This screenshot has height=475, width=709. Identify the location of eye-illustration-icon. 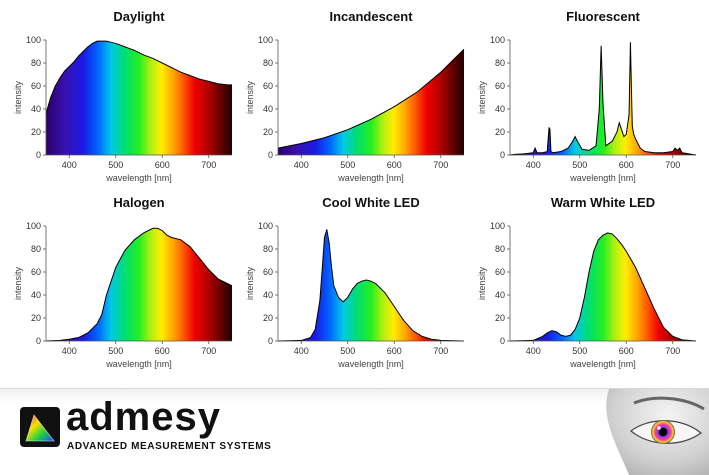
(657, 432).